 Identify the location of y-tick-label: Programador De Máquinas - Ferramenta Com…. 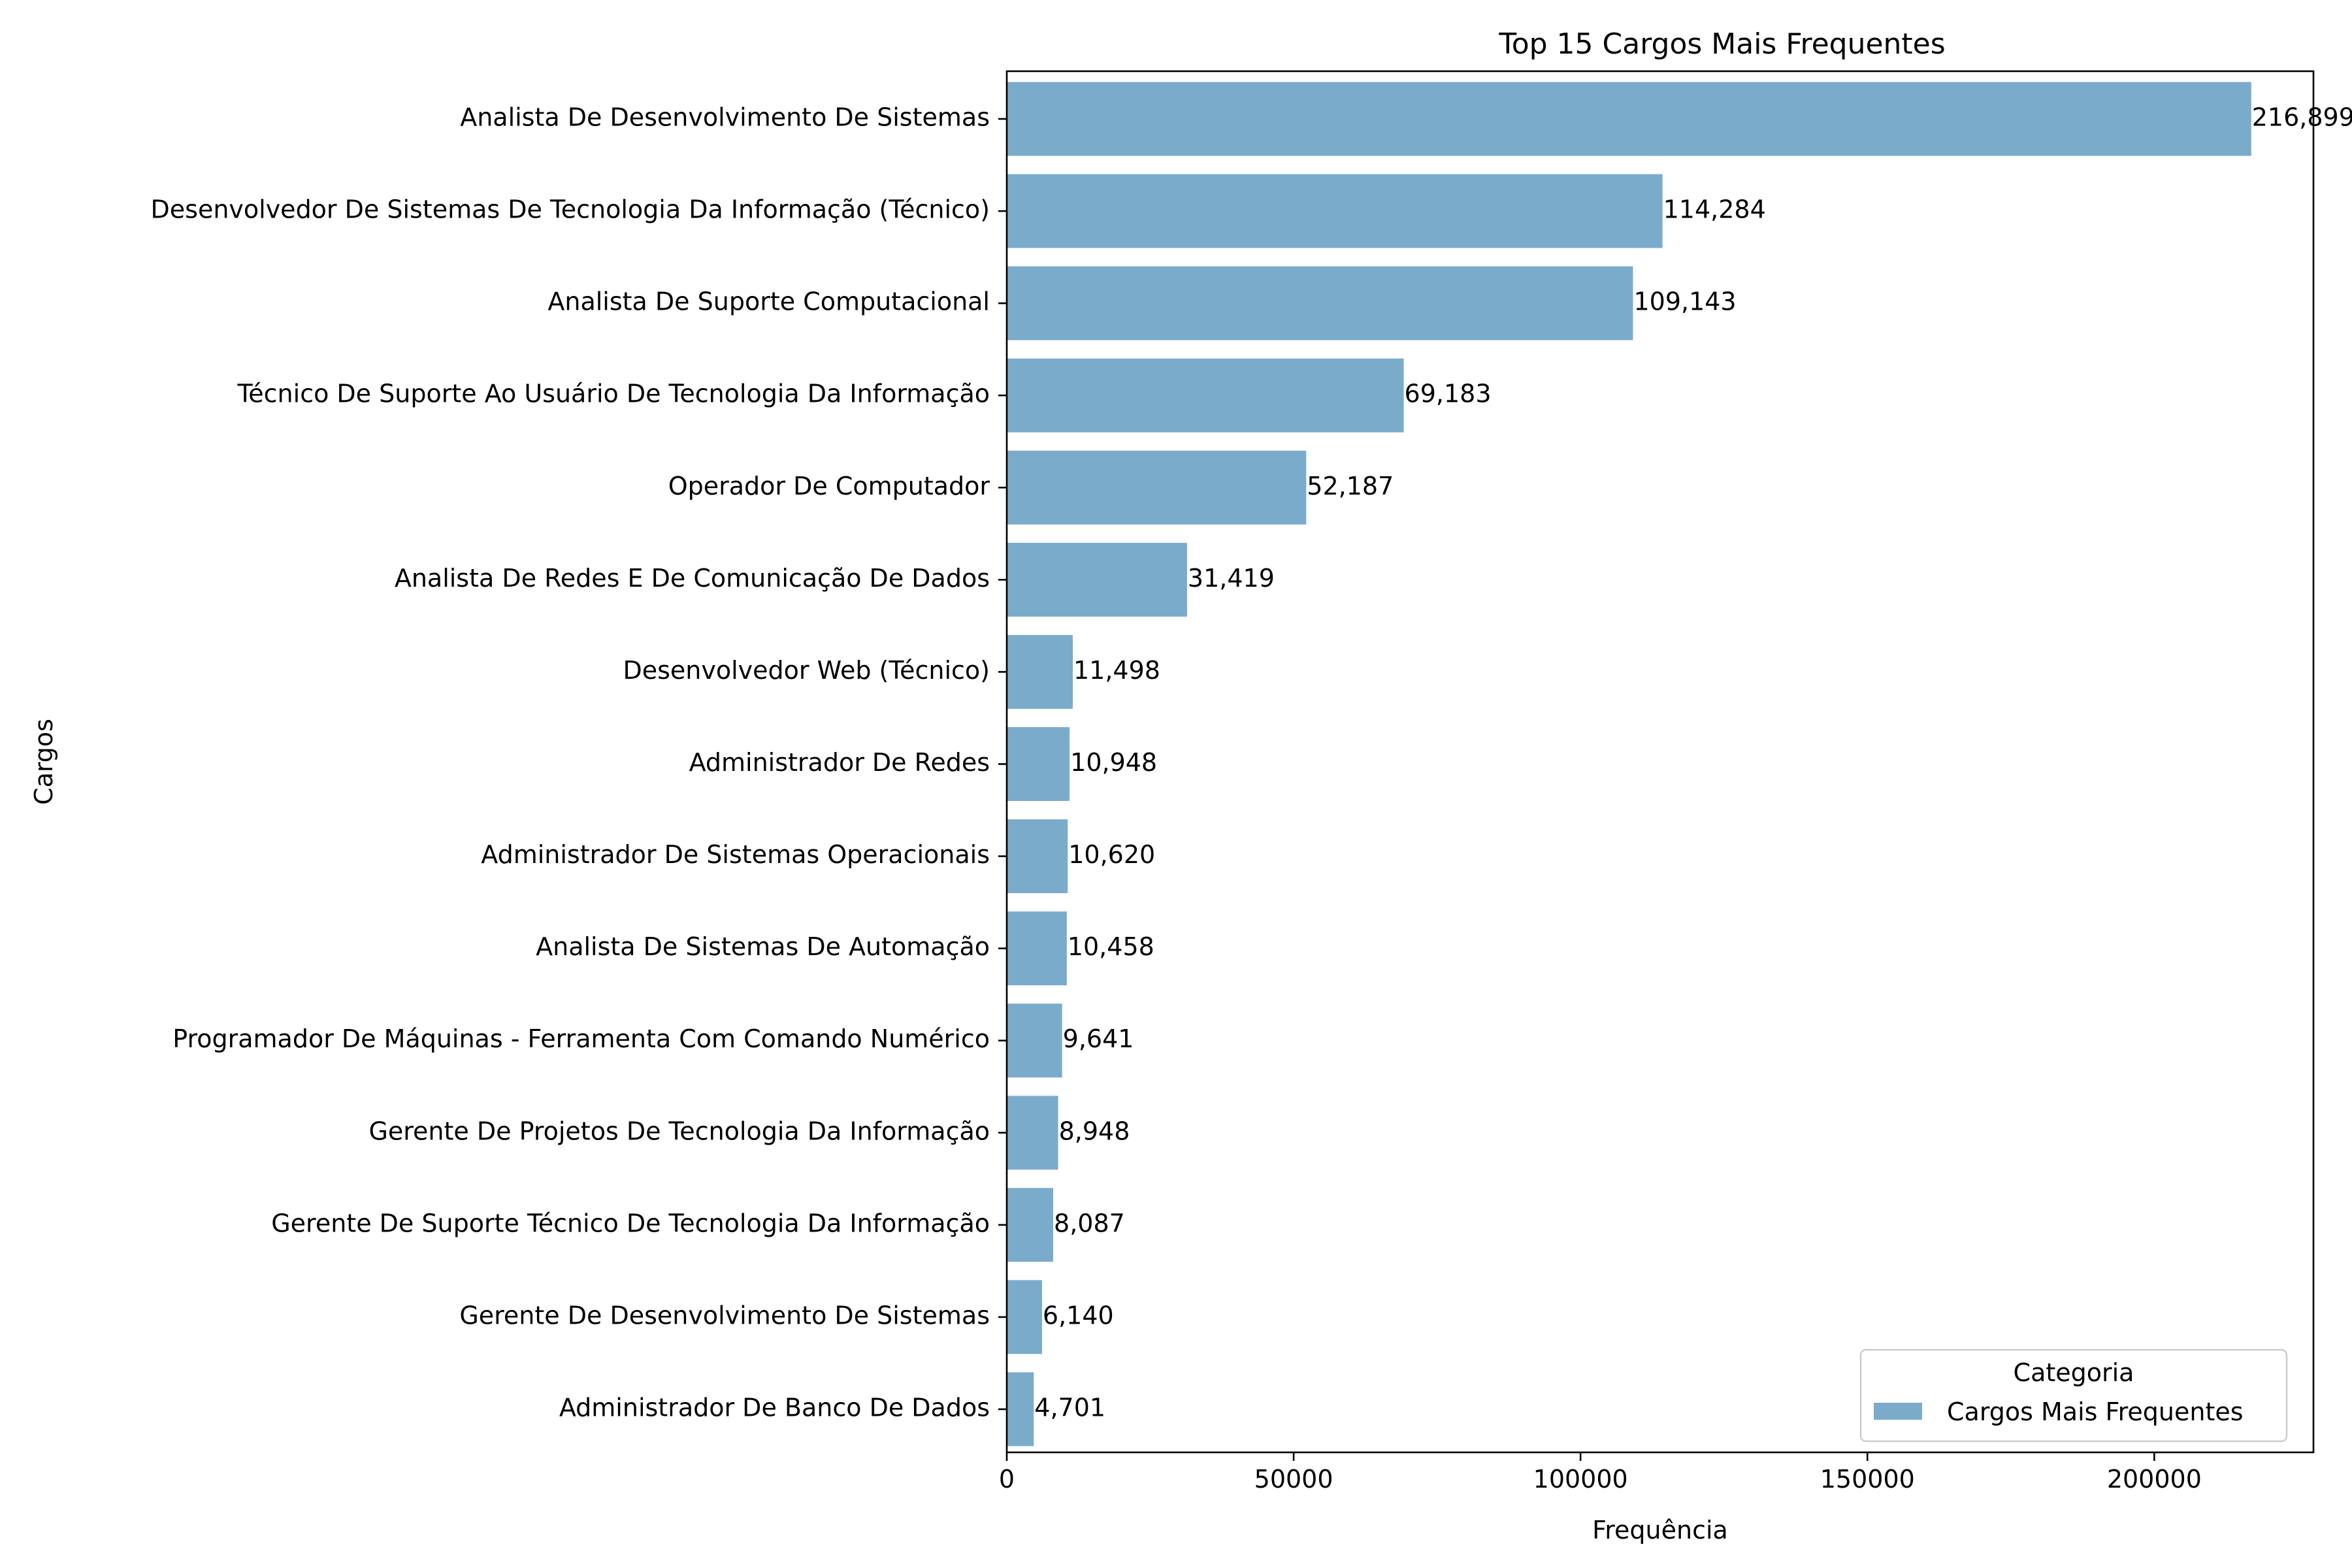
(581, 1038).